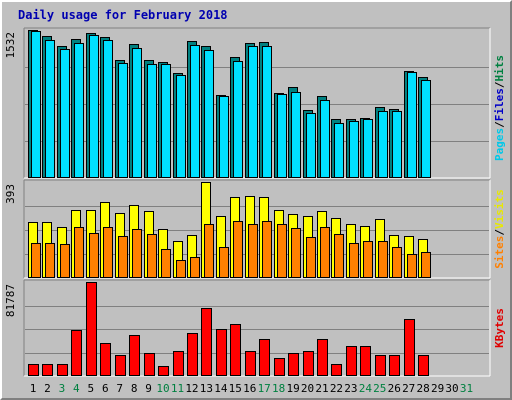 Image resolution: width=512 pixels, height=400 pixels. I want to click on day-label: 3, so click(62, 388).